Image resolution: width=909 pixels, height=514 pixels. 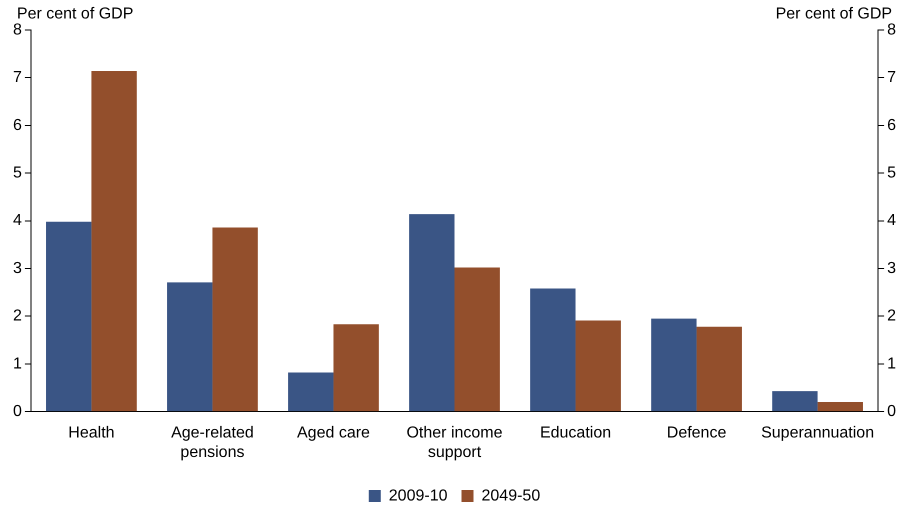 What do you see at coordinates (891, 29) in the screenshot?
I see `y2-tick-label: 8` at bounding box center [891, 29].